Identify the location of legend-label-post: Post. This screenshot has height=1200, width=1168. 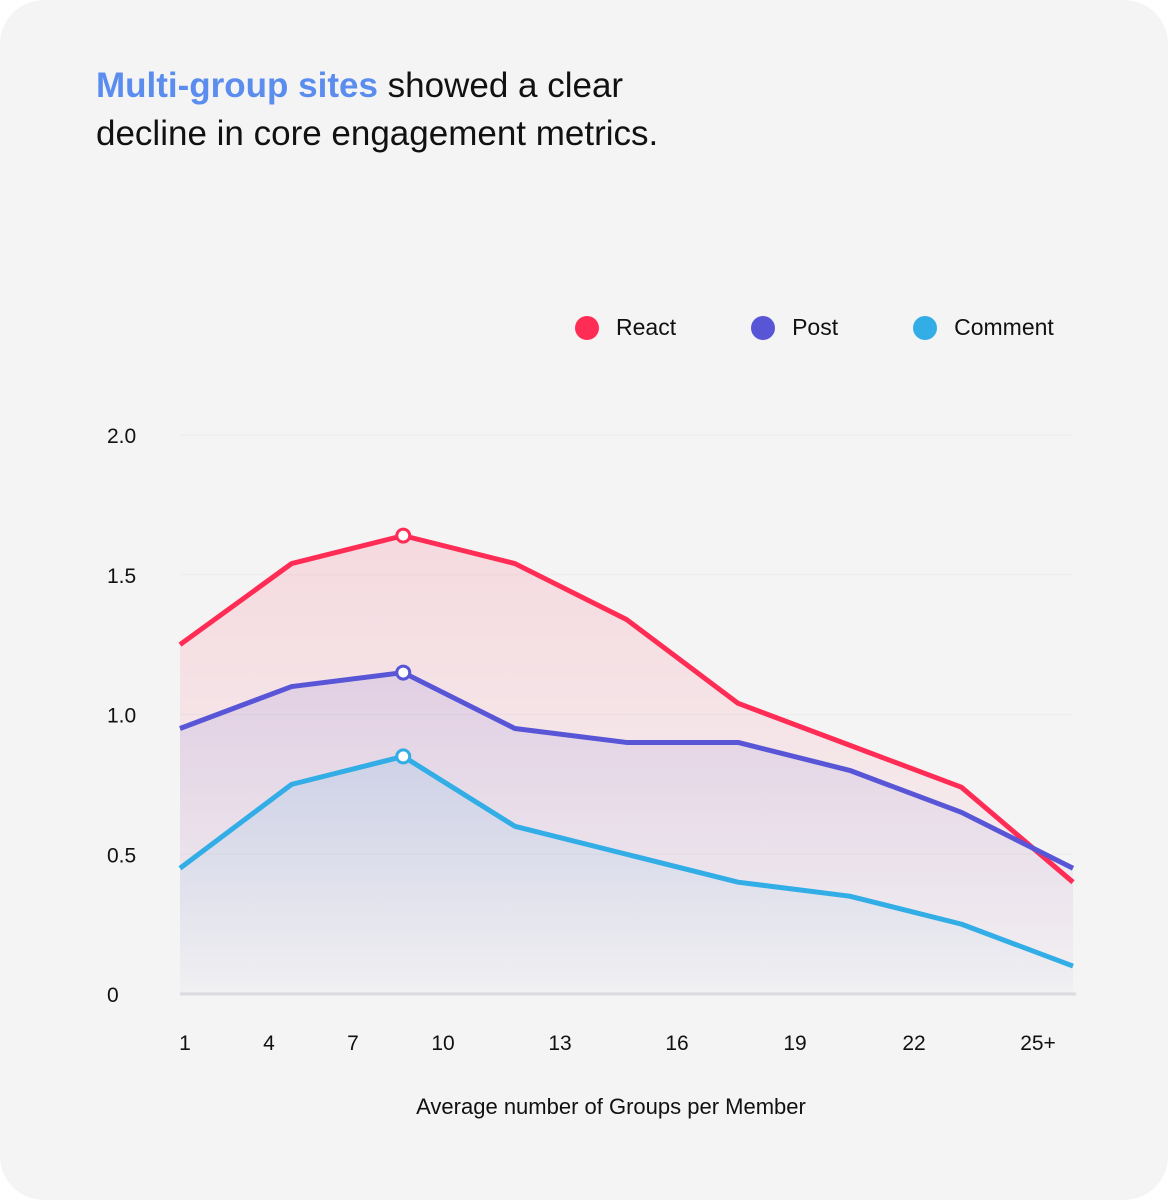
(815, 327).